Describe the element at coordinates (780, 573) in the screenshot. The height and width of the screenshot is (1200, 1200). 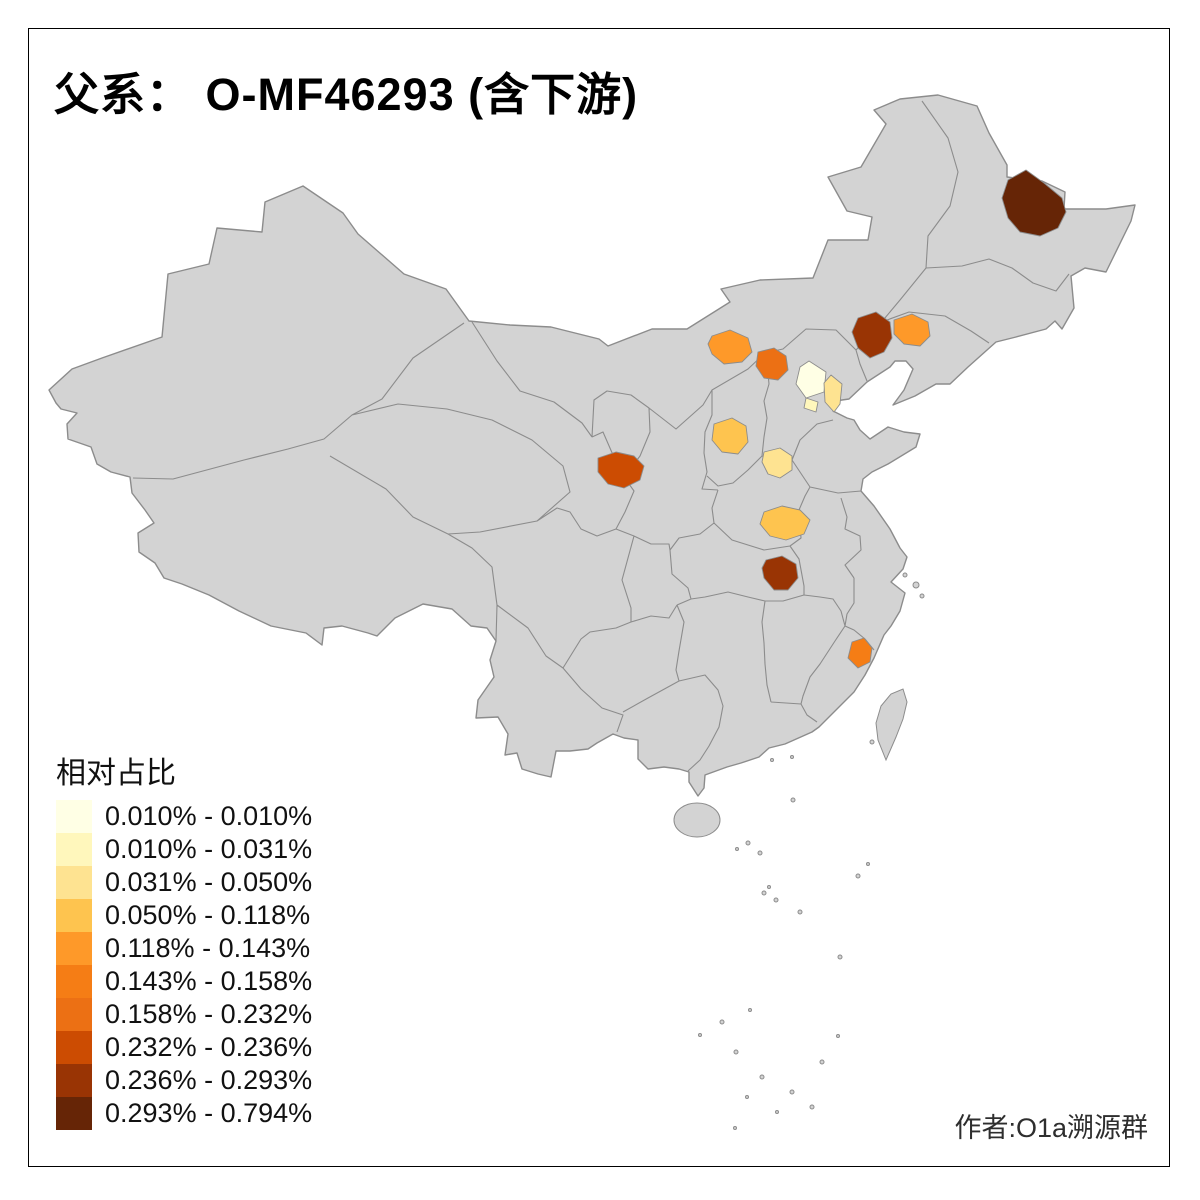
I see `region-southeast-hubei` at that location.